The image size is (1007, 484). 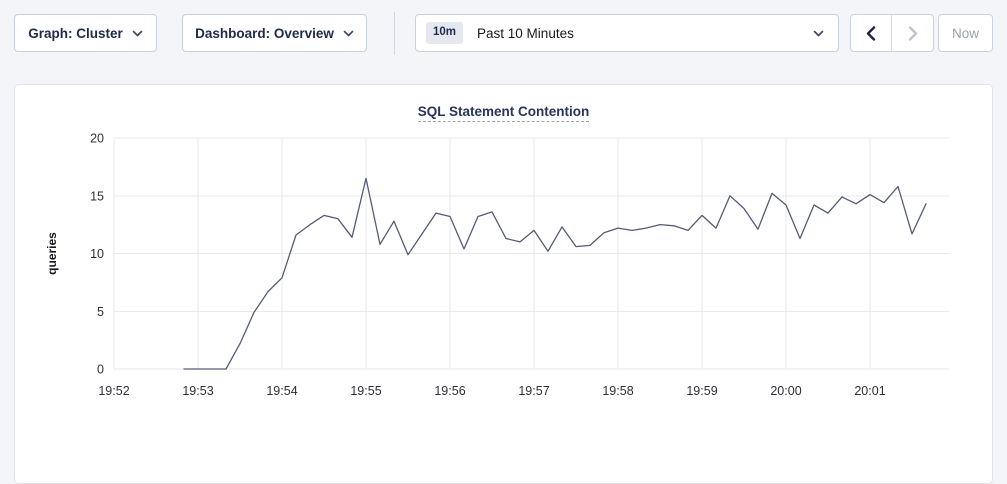 What do you see at coordinates (100, 312) in the screenshot?
I see `svg-text: 5` at bounding box center [100, 312].